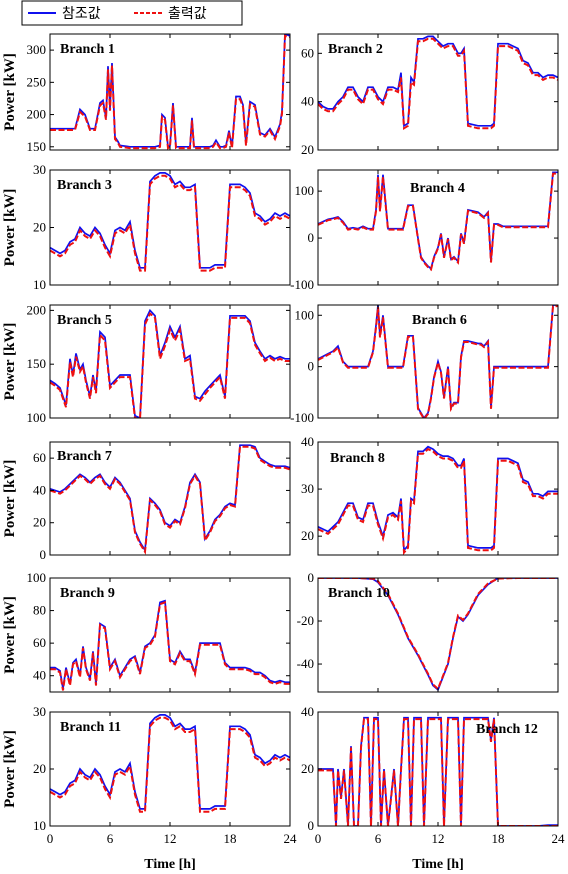 The height and width of the screenshot is (874, 568). Describe the element at coordinates (439, 320) in the screenshot. I see `subplot-title: Branch 6` at that location.